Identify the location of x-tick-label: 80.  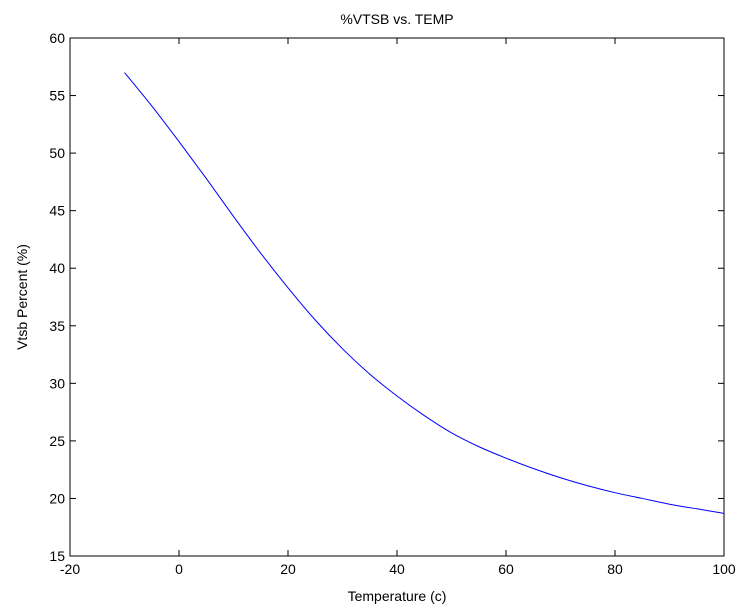
(615, 569).